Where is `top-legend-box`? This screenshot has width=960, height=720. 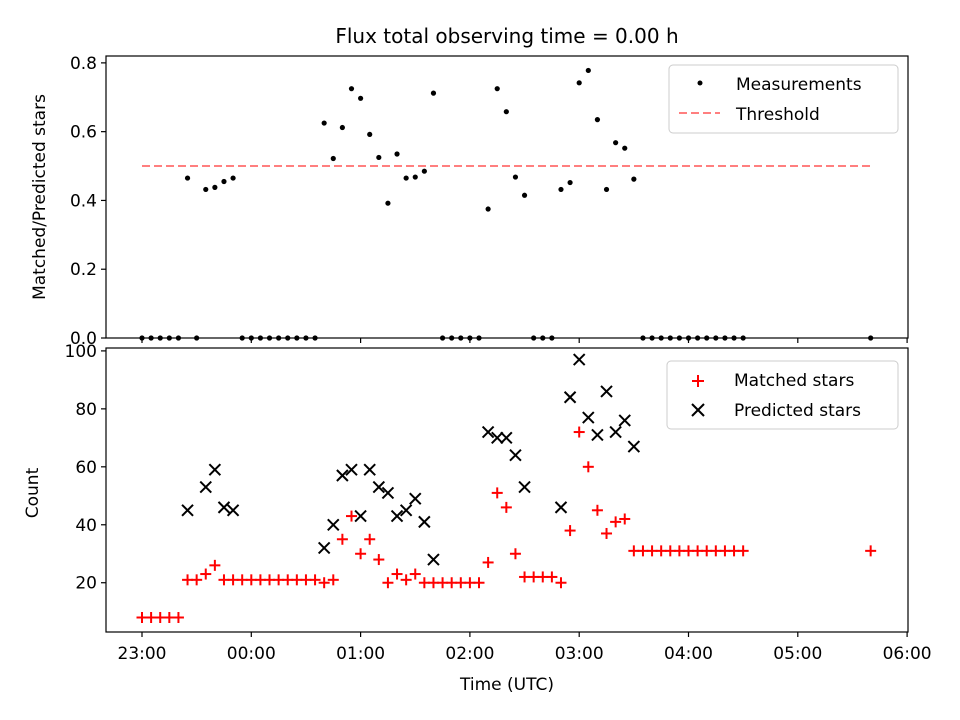 top-legend-box is located at coordinates (783, 99).